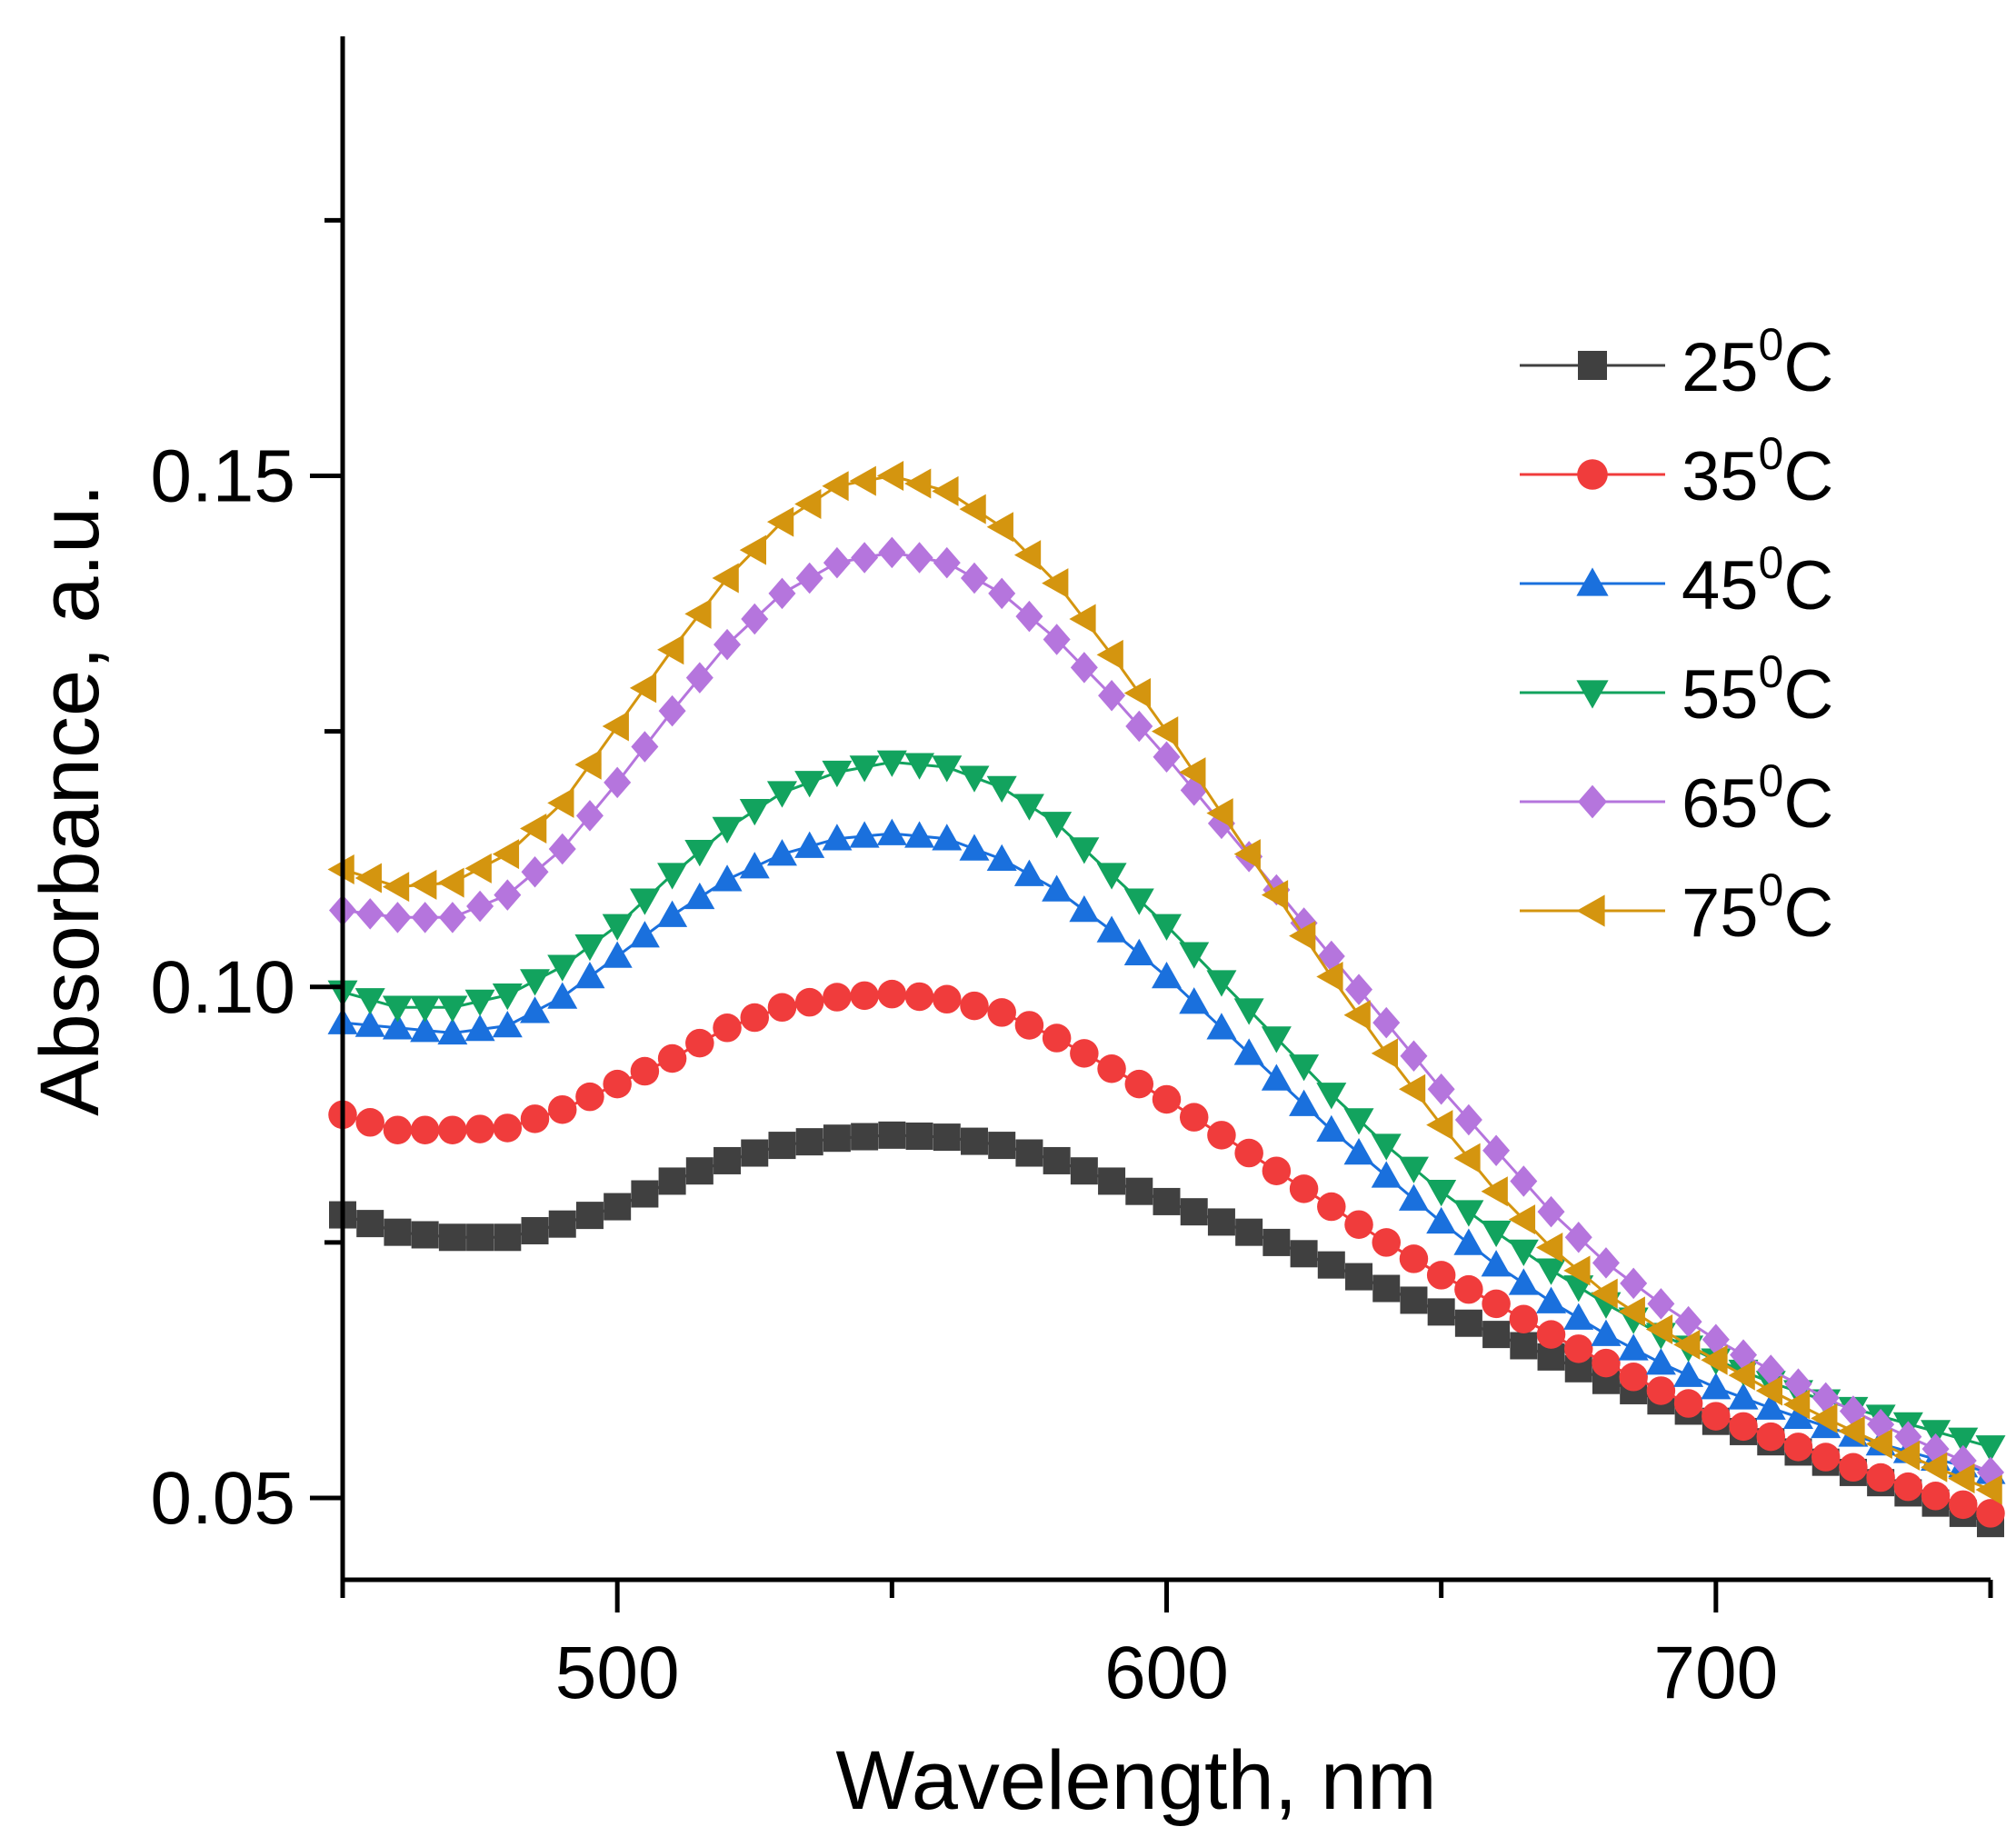  What do you see at coordinates (1590, 911) in the screenshot?
I see `legend-marker-triangle-left` at bounding box center [1590, 911].